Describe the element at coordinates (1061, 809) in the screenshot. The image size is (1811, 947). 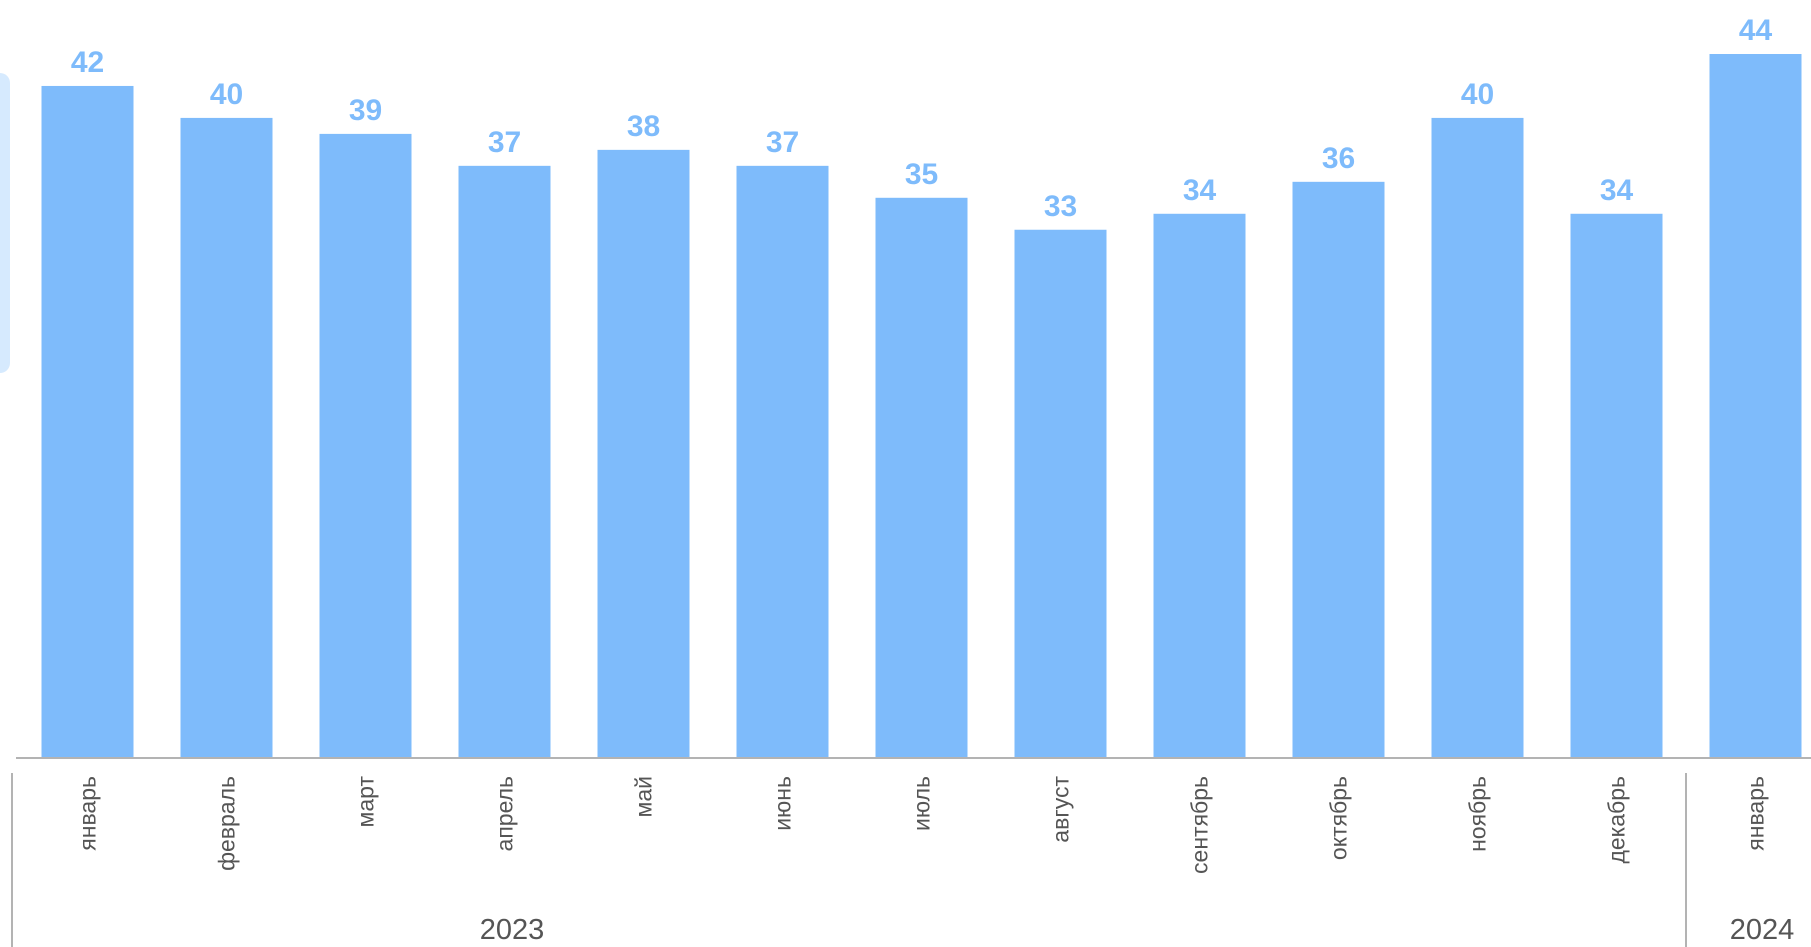
I see `category-label-8: август` at that location.